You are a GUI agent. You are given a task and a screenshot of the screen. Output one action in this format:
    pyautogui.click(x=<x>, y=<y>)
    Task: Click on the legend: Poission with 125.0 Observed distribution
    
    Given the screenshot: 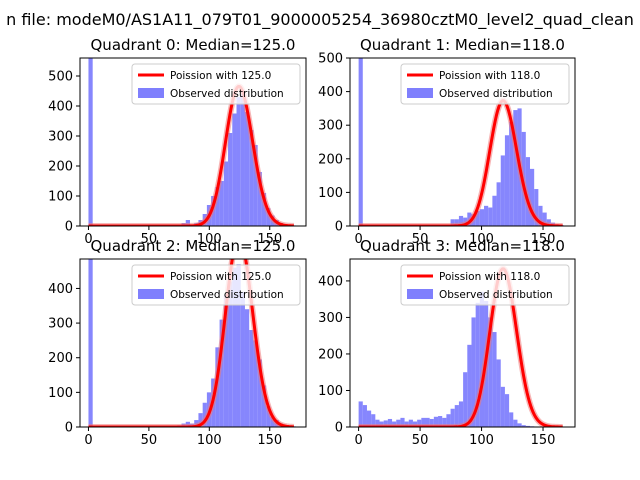 What is the action you would take?
    pyautogui.click(x=216, y=84)
    